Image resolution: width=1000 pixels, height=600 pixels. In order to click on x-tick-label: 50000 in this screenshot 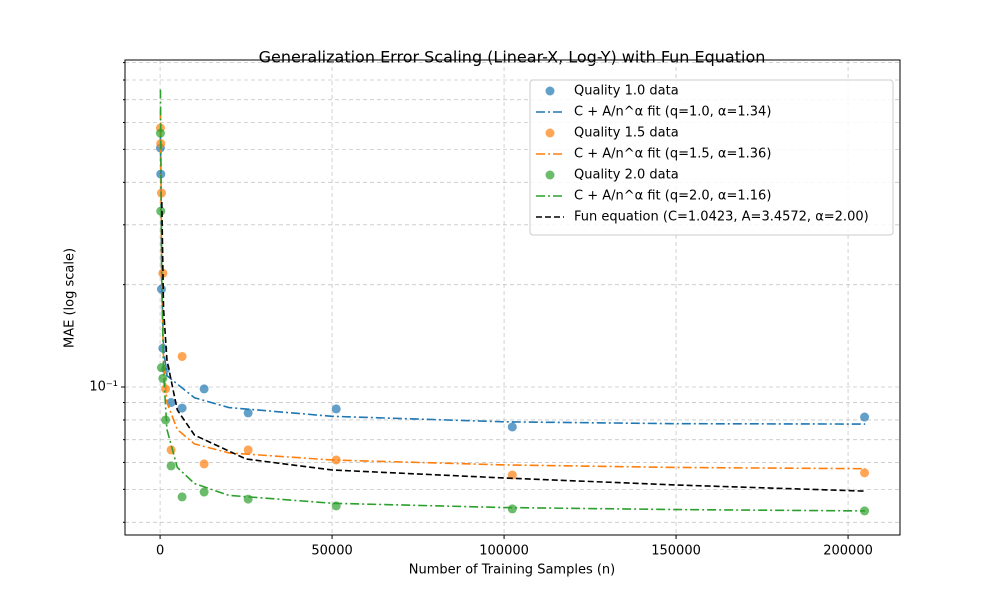, I will do `click(331, 551)`.